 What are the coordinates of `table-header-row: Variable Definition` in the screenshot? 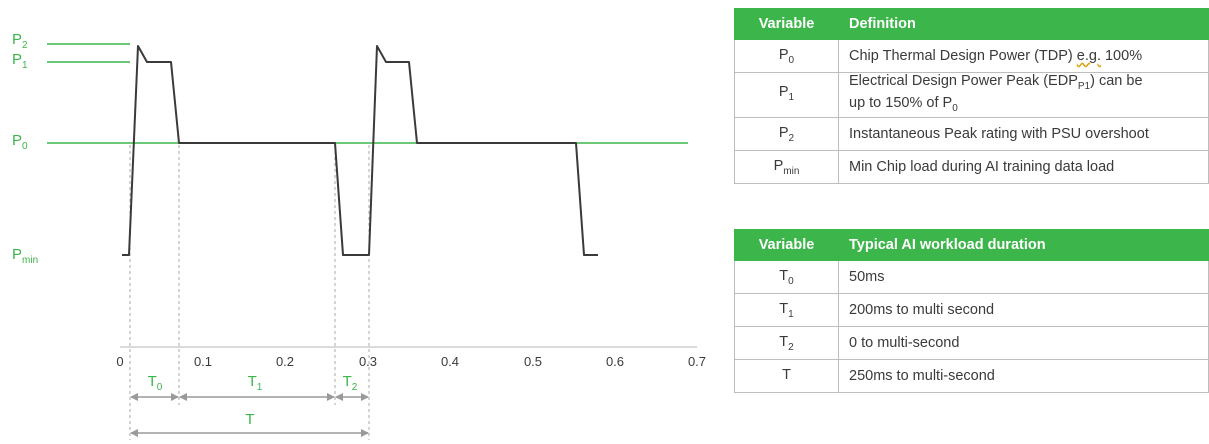 It's located at (971, 24).